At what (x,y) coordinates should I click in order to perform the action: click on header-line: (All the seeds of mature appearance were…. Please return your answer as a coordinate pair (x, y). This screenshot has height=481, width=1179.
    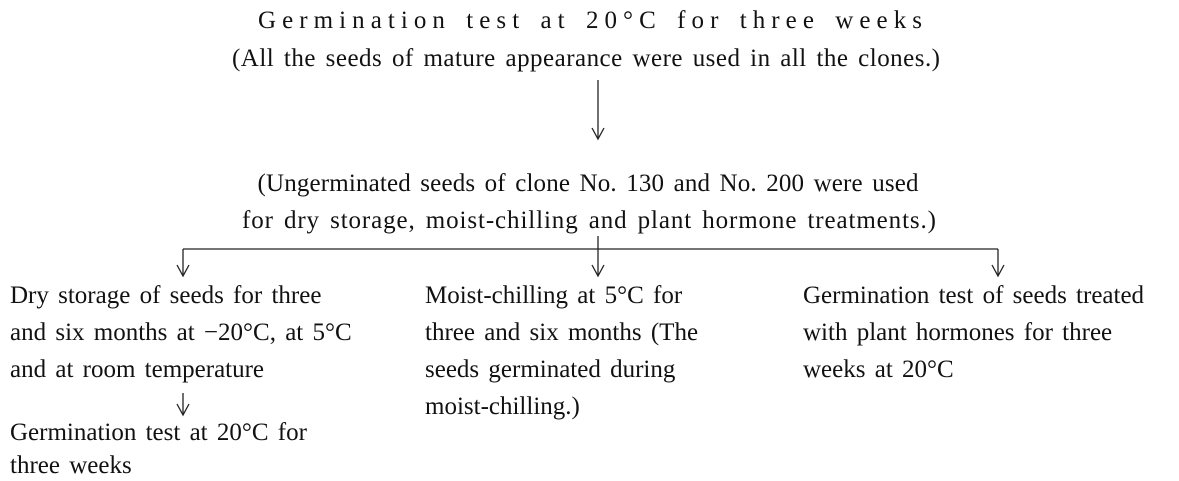
    Looking at the image, I should click on (586, 58).